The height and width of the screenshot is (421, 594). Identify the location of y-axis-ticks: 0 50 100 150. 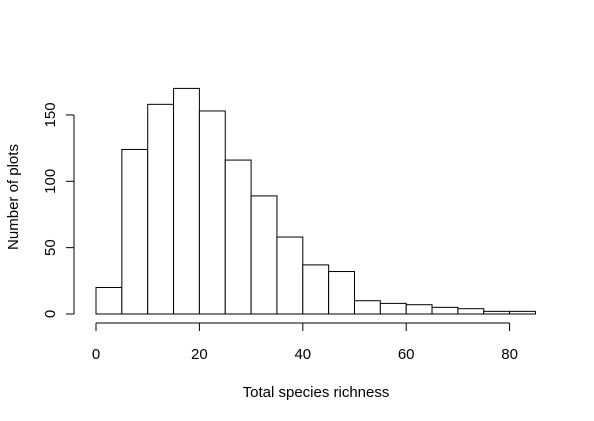
(58, 210).